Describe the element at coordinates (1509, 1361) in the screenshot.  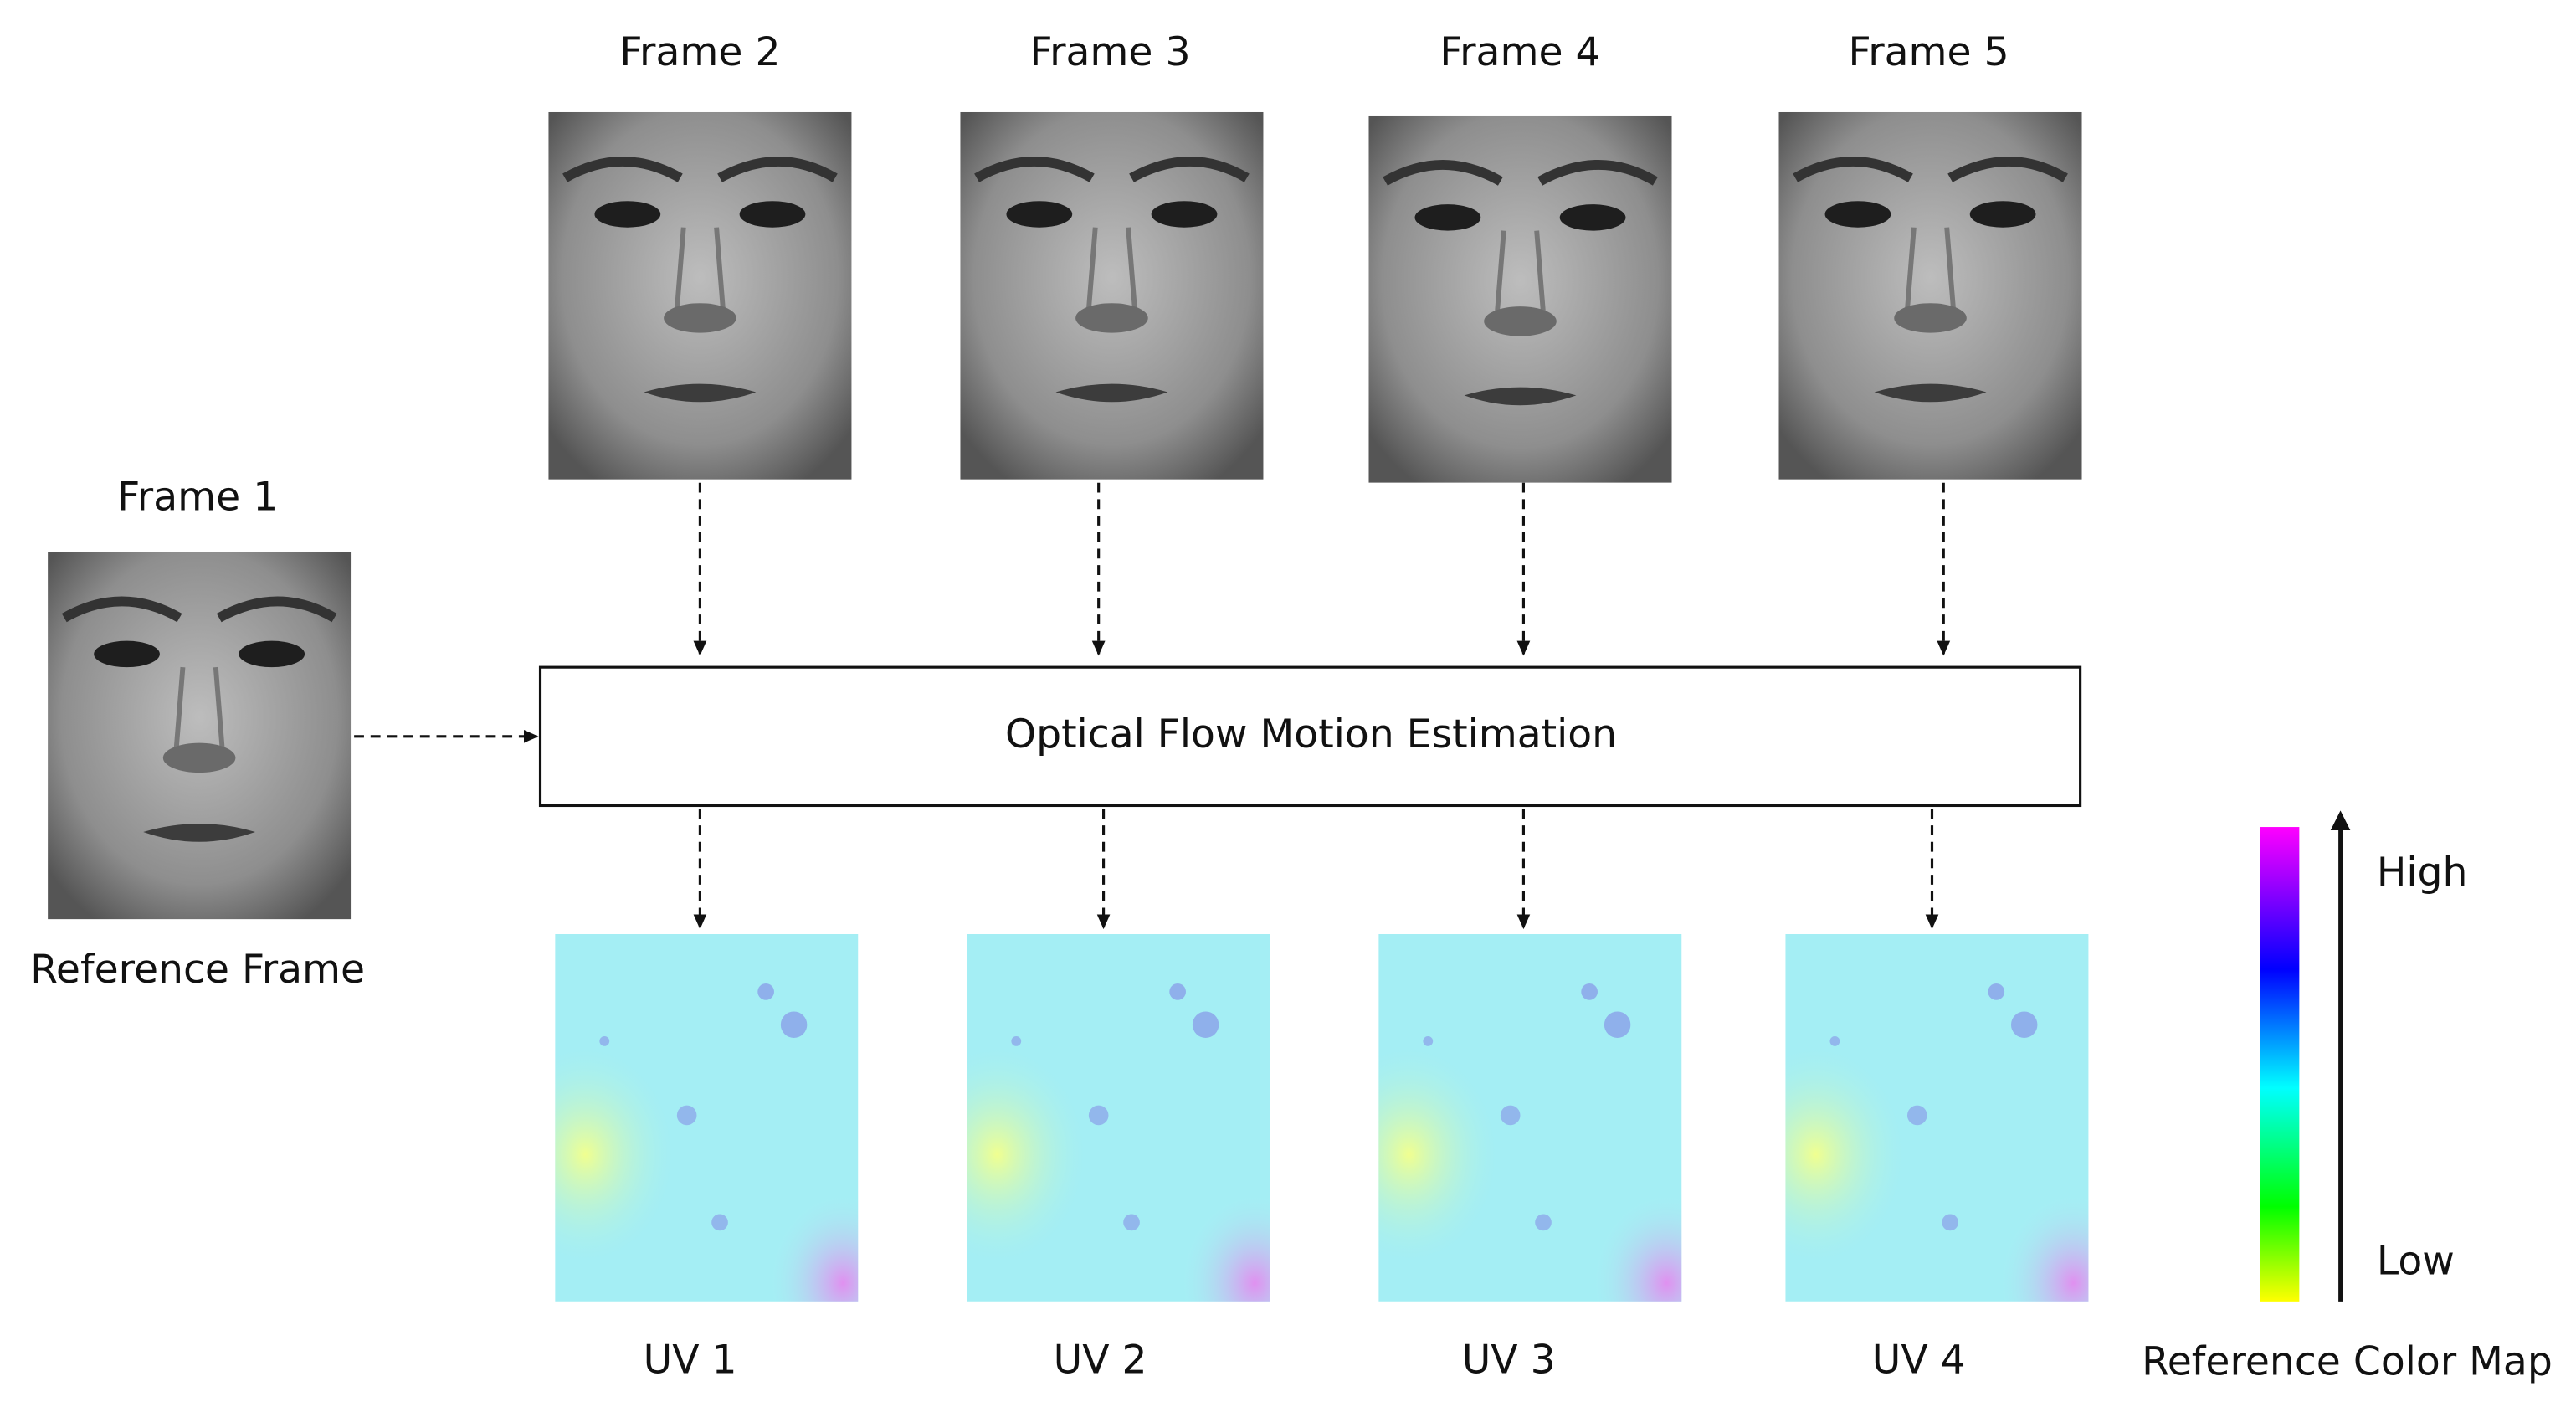
I see `uv-label: UV 3` at that location.